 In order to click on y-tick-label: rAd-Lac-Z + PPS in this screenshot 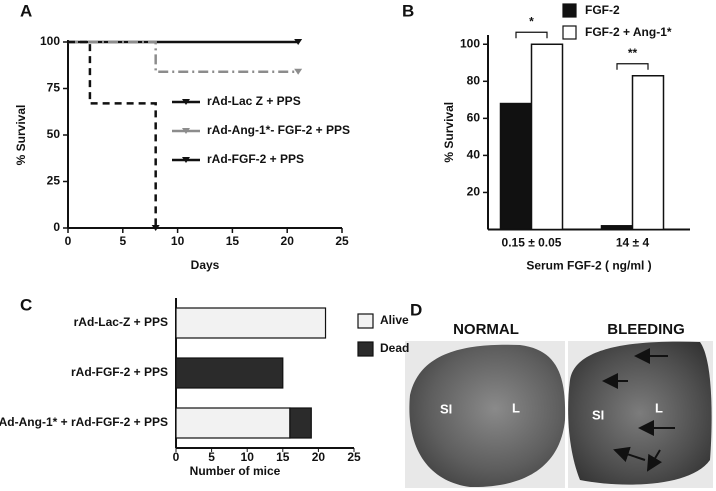, I will do `click(121, 322)`.